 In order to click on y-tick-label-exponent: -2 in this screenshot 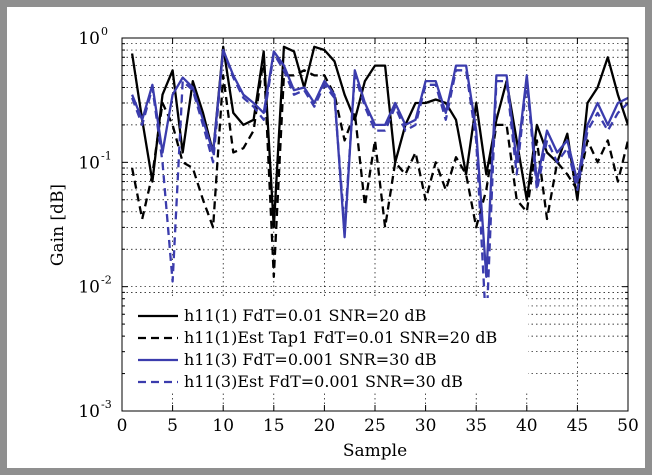, I will do `click(106, 280)`.